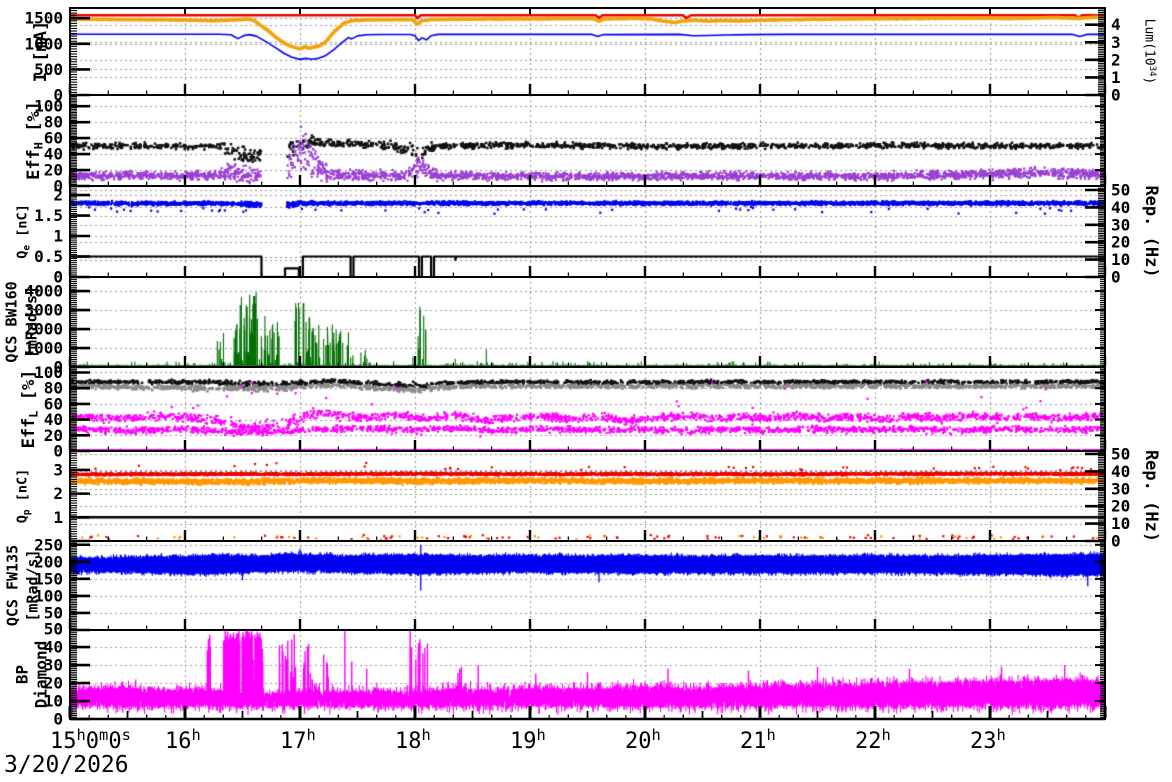  What do you see at coordinates (48, 69) in the screenshot?
I see `y-tick-label: 500` at bounding box center [48, 69].